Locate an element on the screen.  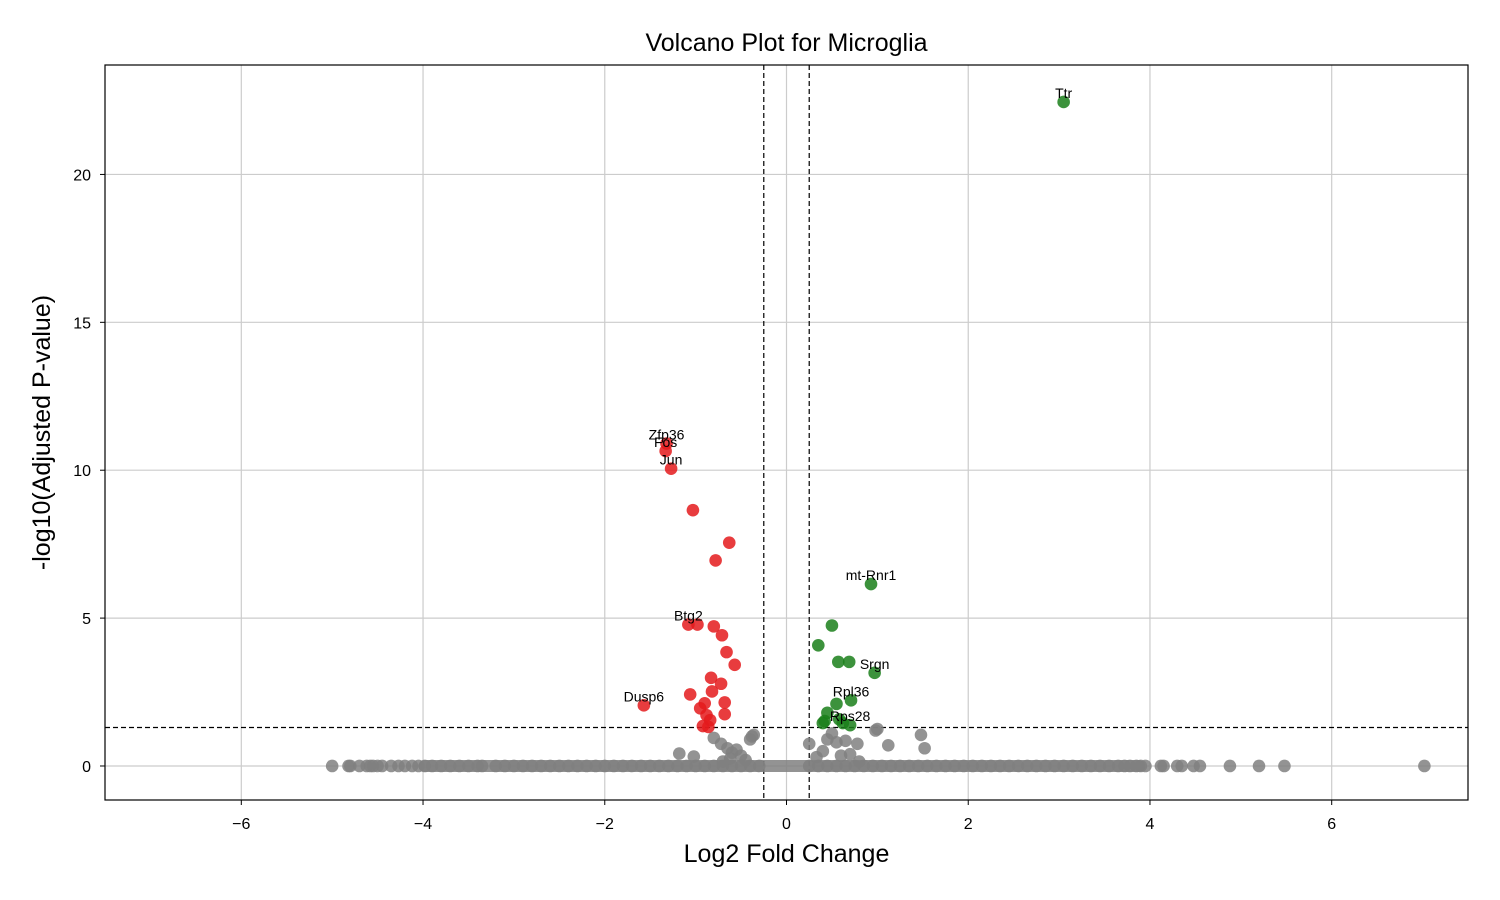
gene-label: Zfp36 is located at coordinates (667, 435).